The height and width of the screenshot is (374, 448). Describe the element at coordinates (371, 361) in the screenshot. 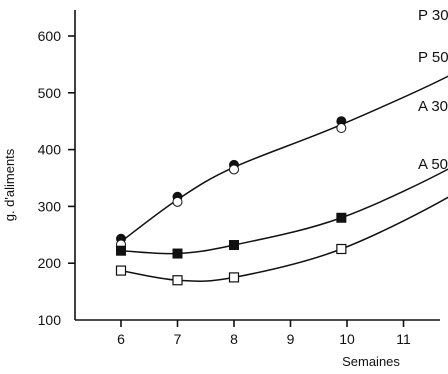

I see `x-axis-title: Semaines` at that location.